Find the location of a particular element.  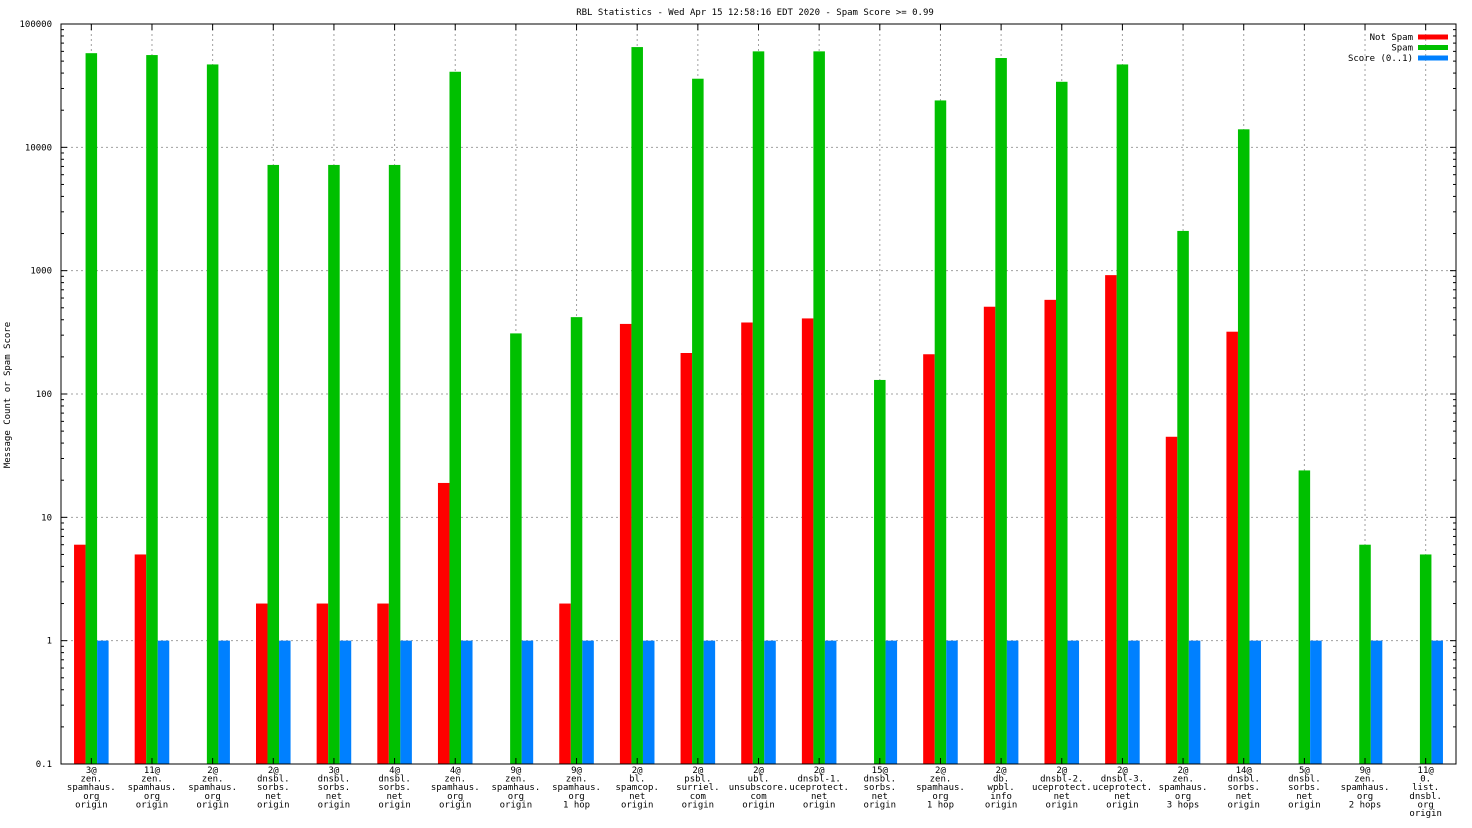

x-tick-label: 2@ psbl. surriel. com origin is located at coordinates (697, 788).